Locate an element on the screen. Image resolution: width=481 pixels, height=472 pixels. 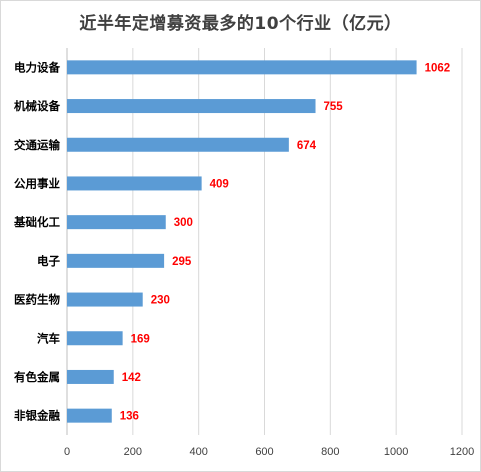
category-label: 机械设备 is located at coordinates (37, 106).